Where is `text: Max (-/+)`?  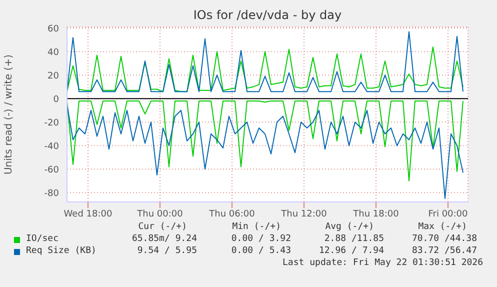 text: Max (-/+) is located at coordinates (442, 227).